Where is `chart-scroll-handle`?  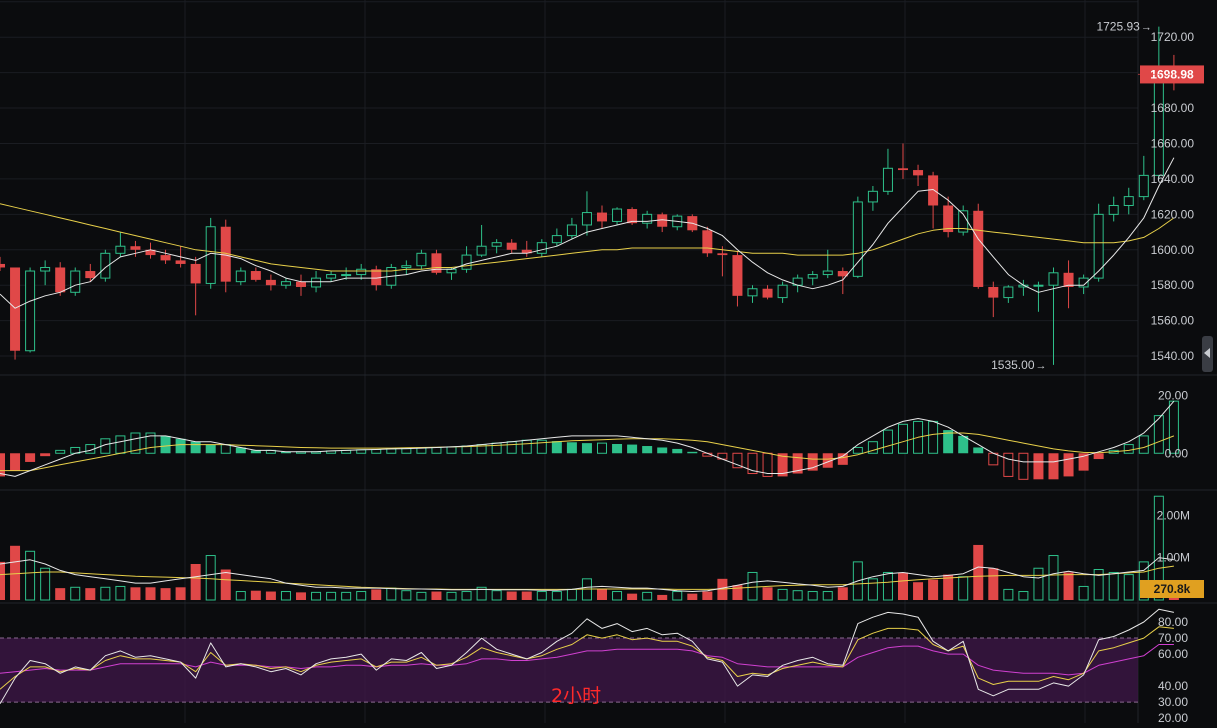 chart-scroll-handle is located at coordinates (1207, 354).